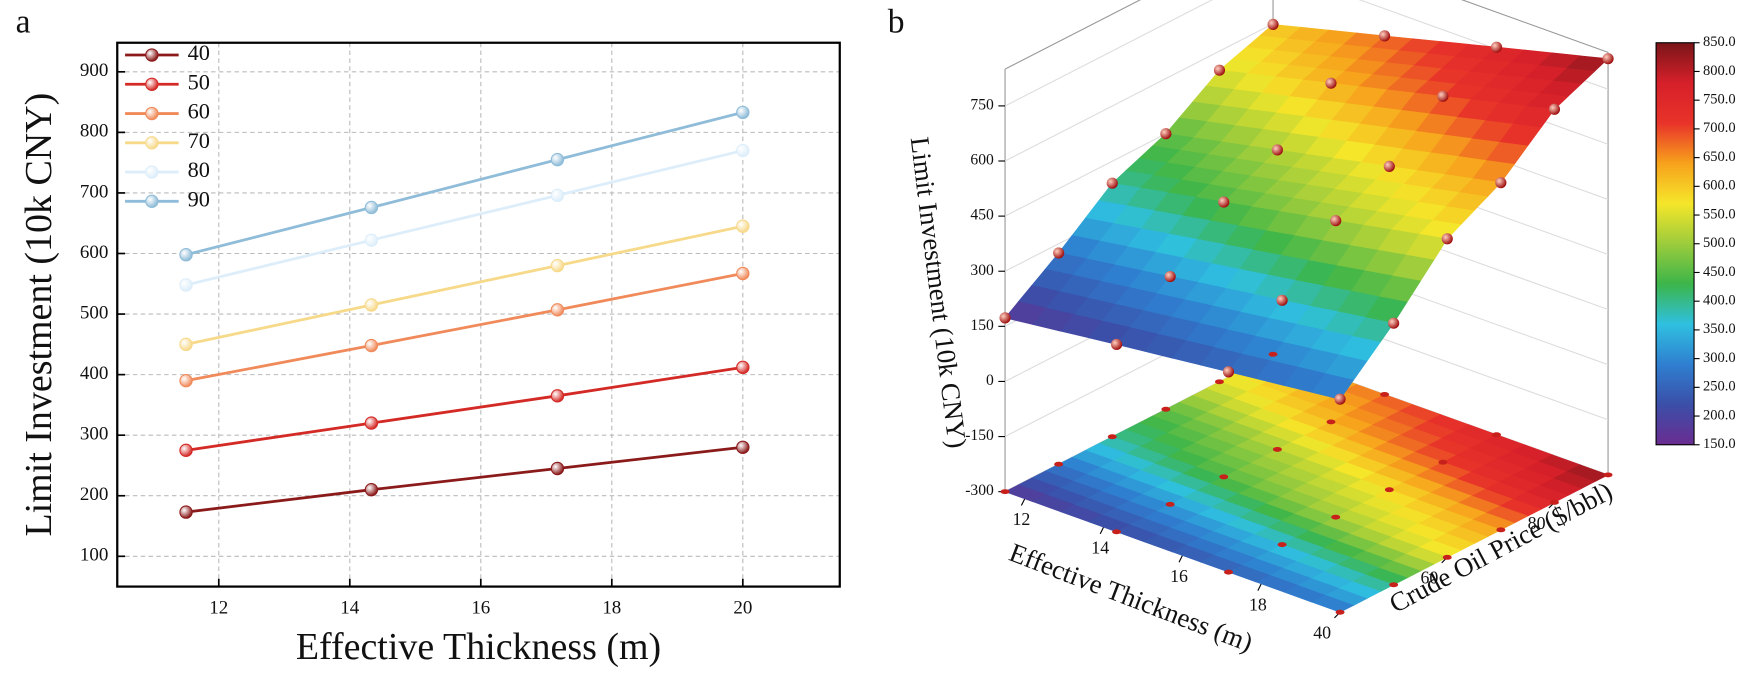 The image size is (1751, 674). Describe the element at coordinates (742, 607) in the screenshot. I see `x-tick-label: 20` at that location.